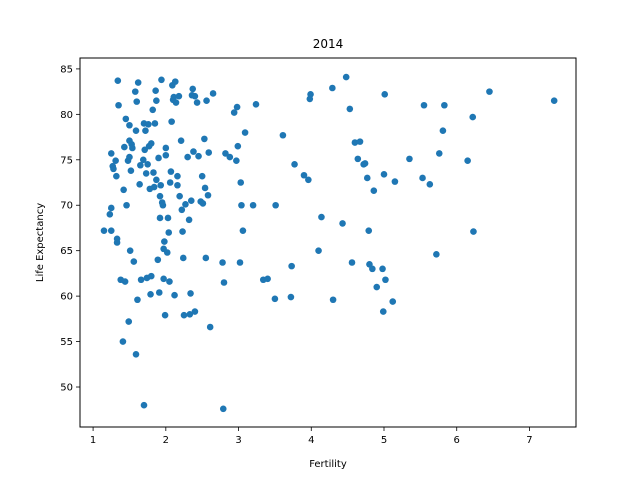  What do you see at coordinates (529, 440) in the screenshot?
I see `x-tick-label: 7` at bounding box center [529, 440].